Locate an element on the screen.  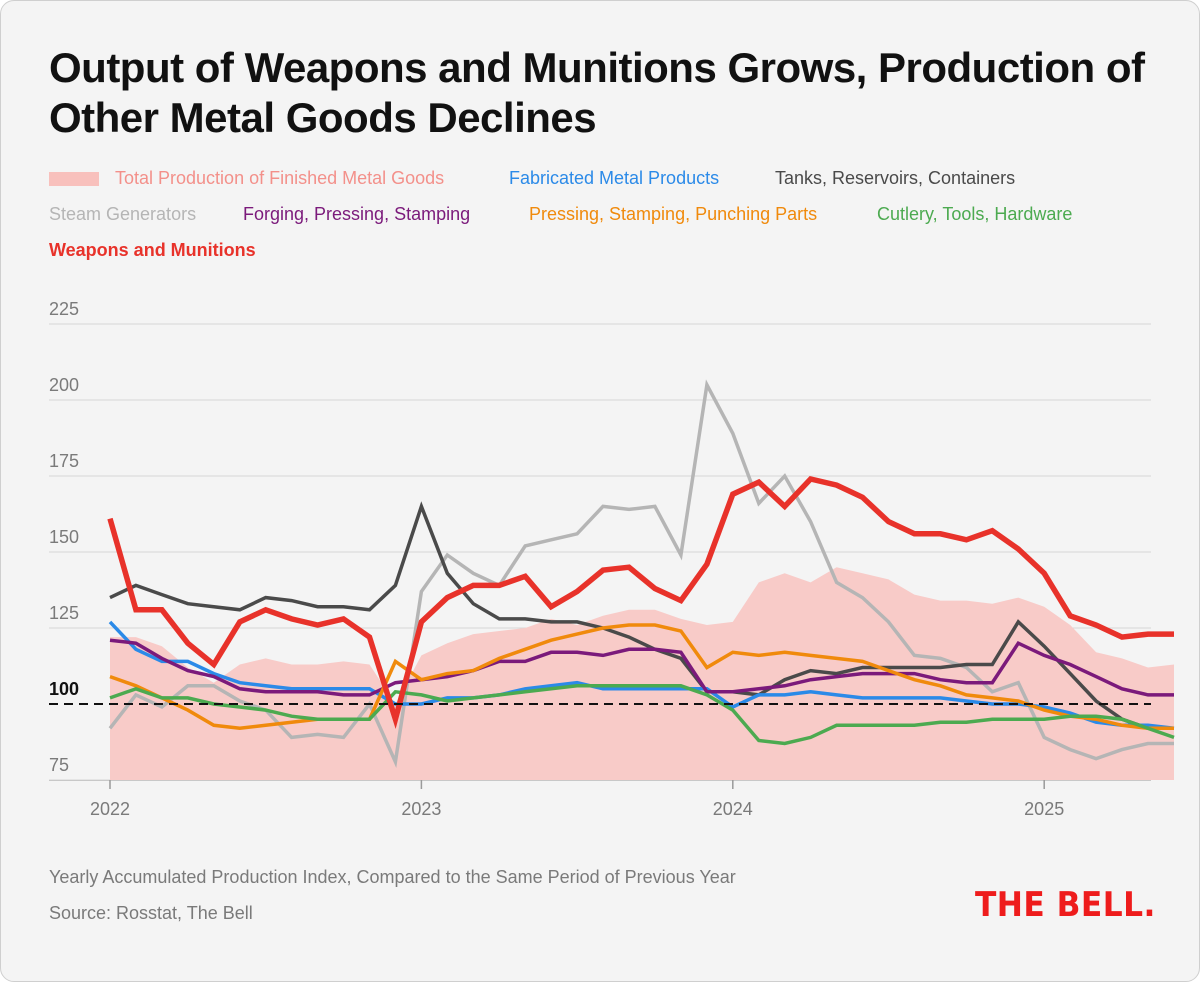
legend-row-3: Weapons and Munitions is located at coordinates (604, 255).